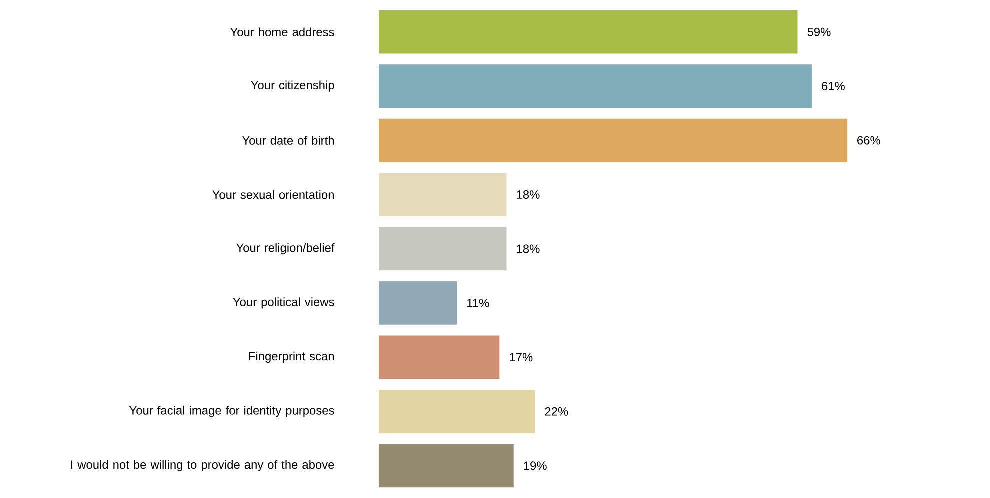 The height and width of the screenshot is (498, 990). What do you see at coordinates (819, 32) in the screenshot?
I see `data-label: 59%` at bounding box center [819, 32].